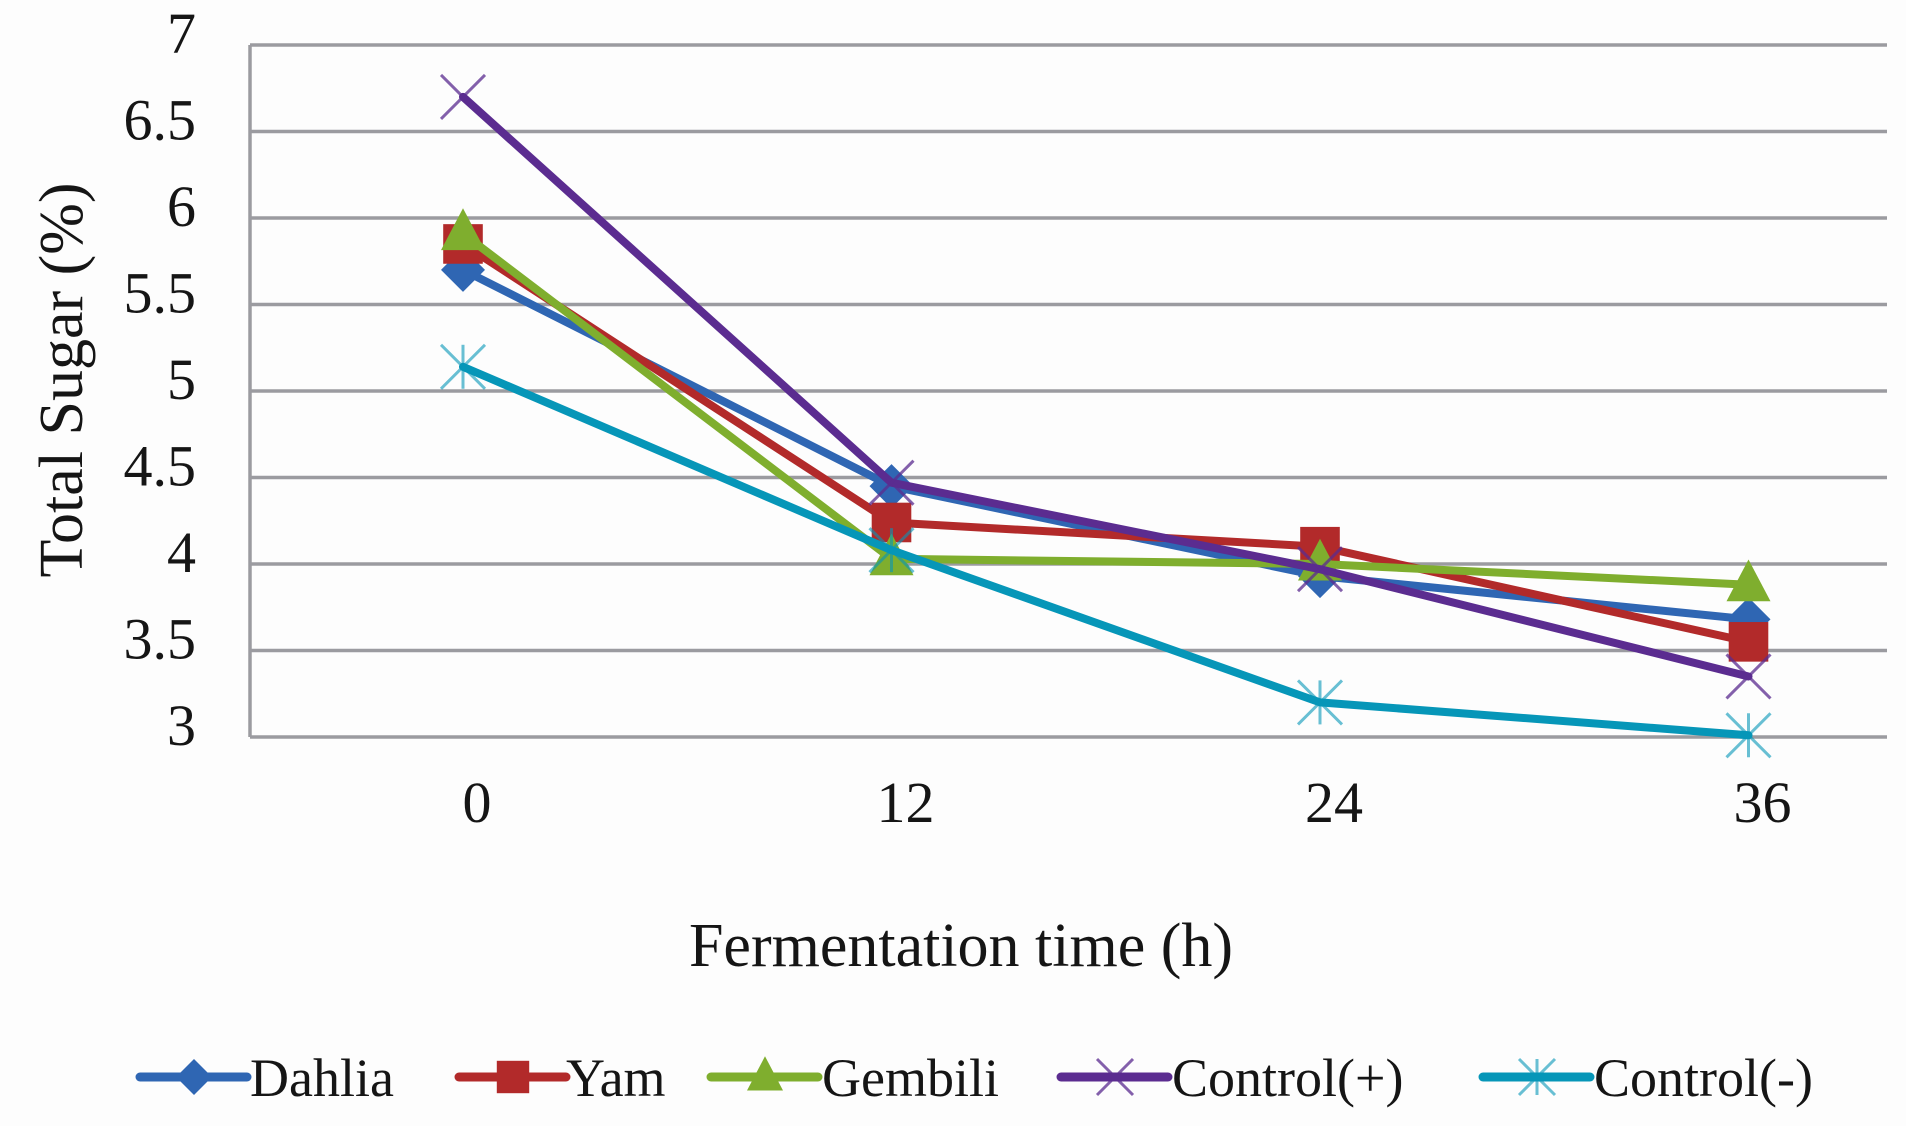 The image size is (1906, 1126). What do you see at coordinates (322, 1078) in the screenshot?
I see `legend-label: Dahlia` at bounding box center [322, 1078].